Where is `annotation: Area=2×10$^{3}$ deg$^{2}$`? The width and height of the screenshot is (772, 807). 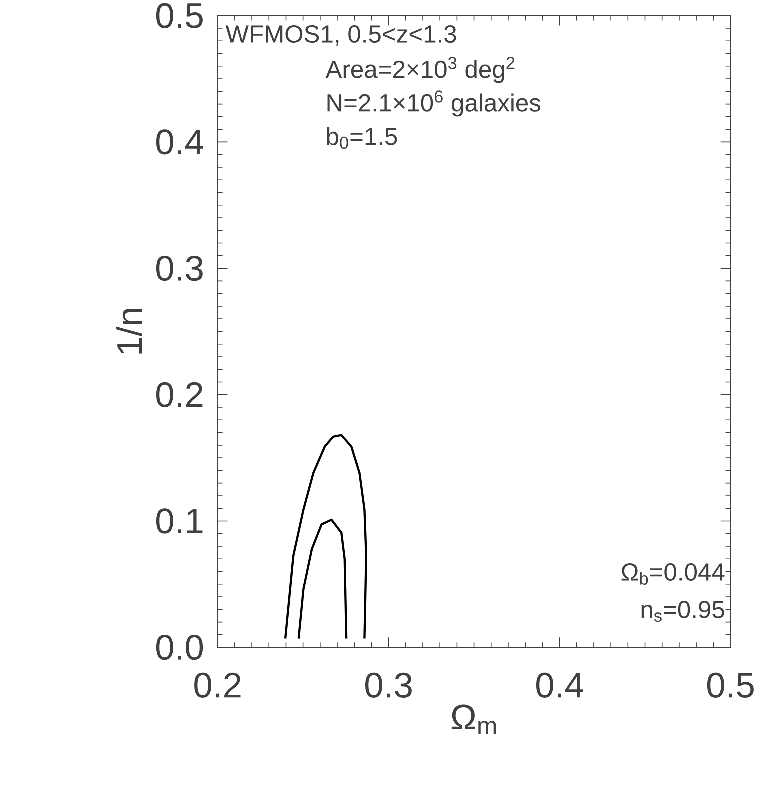 annotation: Area=2×10$^{3}$ deg$^{2}$ is located at coordinates (420, 70).